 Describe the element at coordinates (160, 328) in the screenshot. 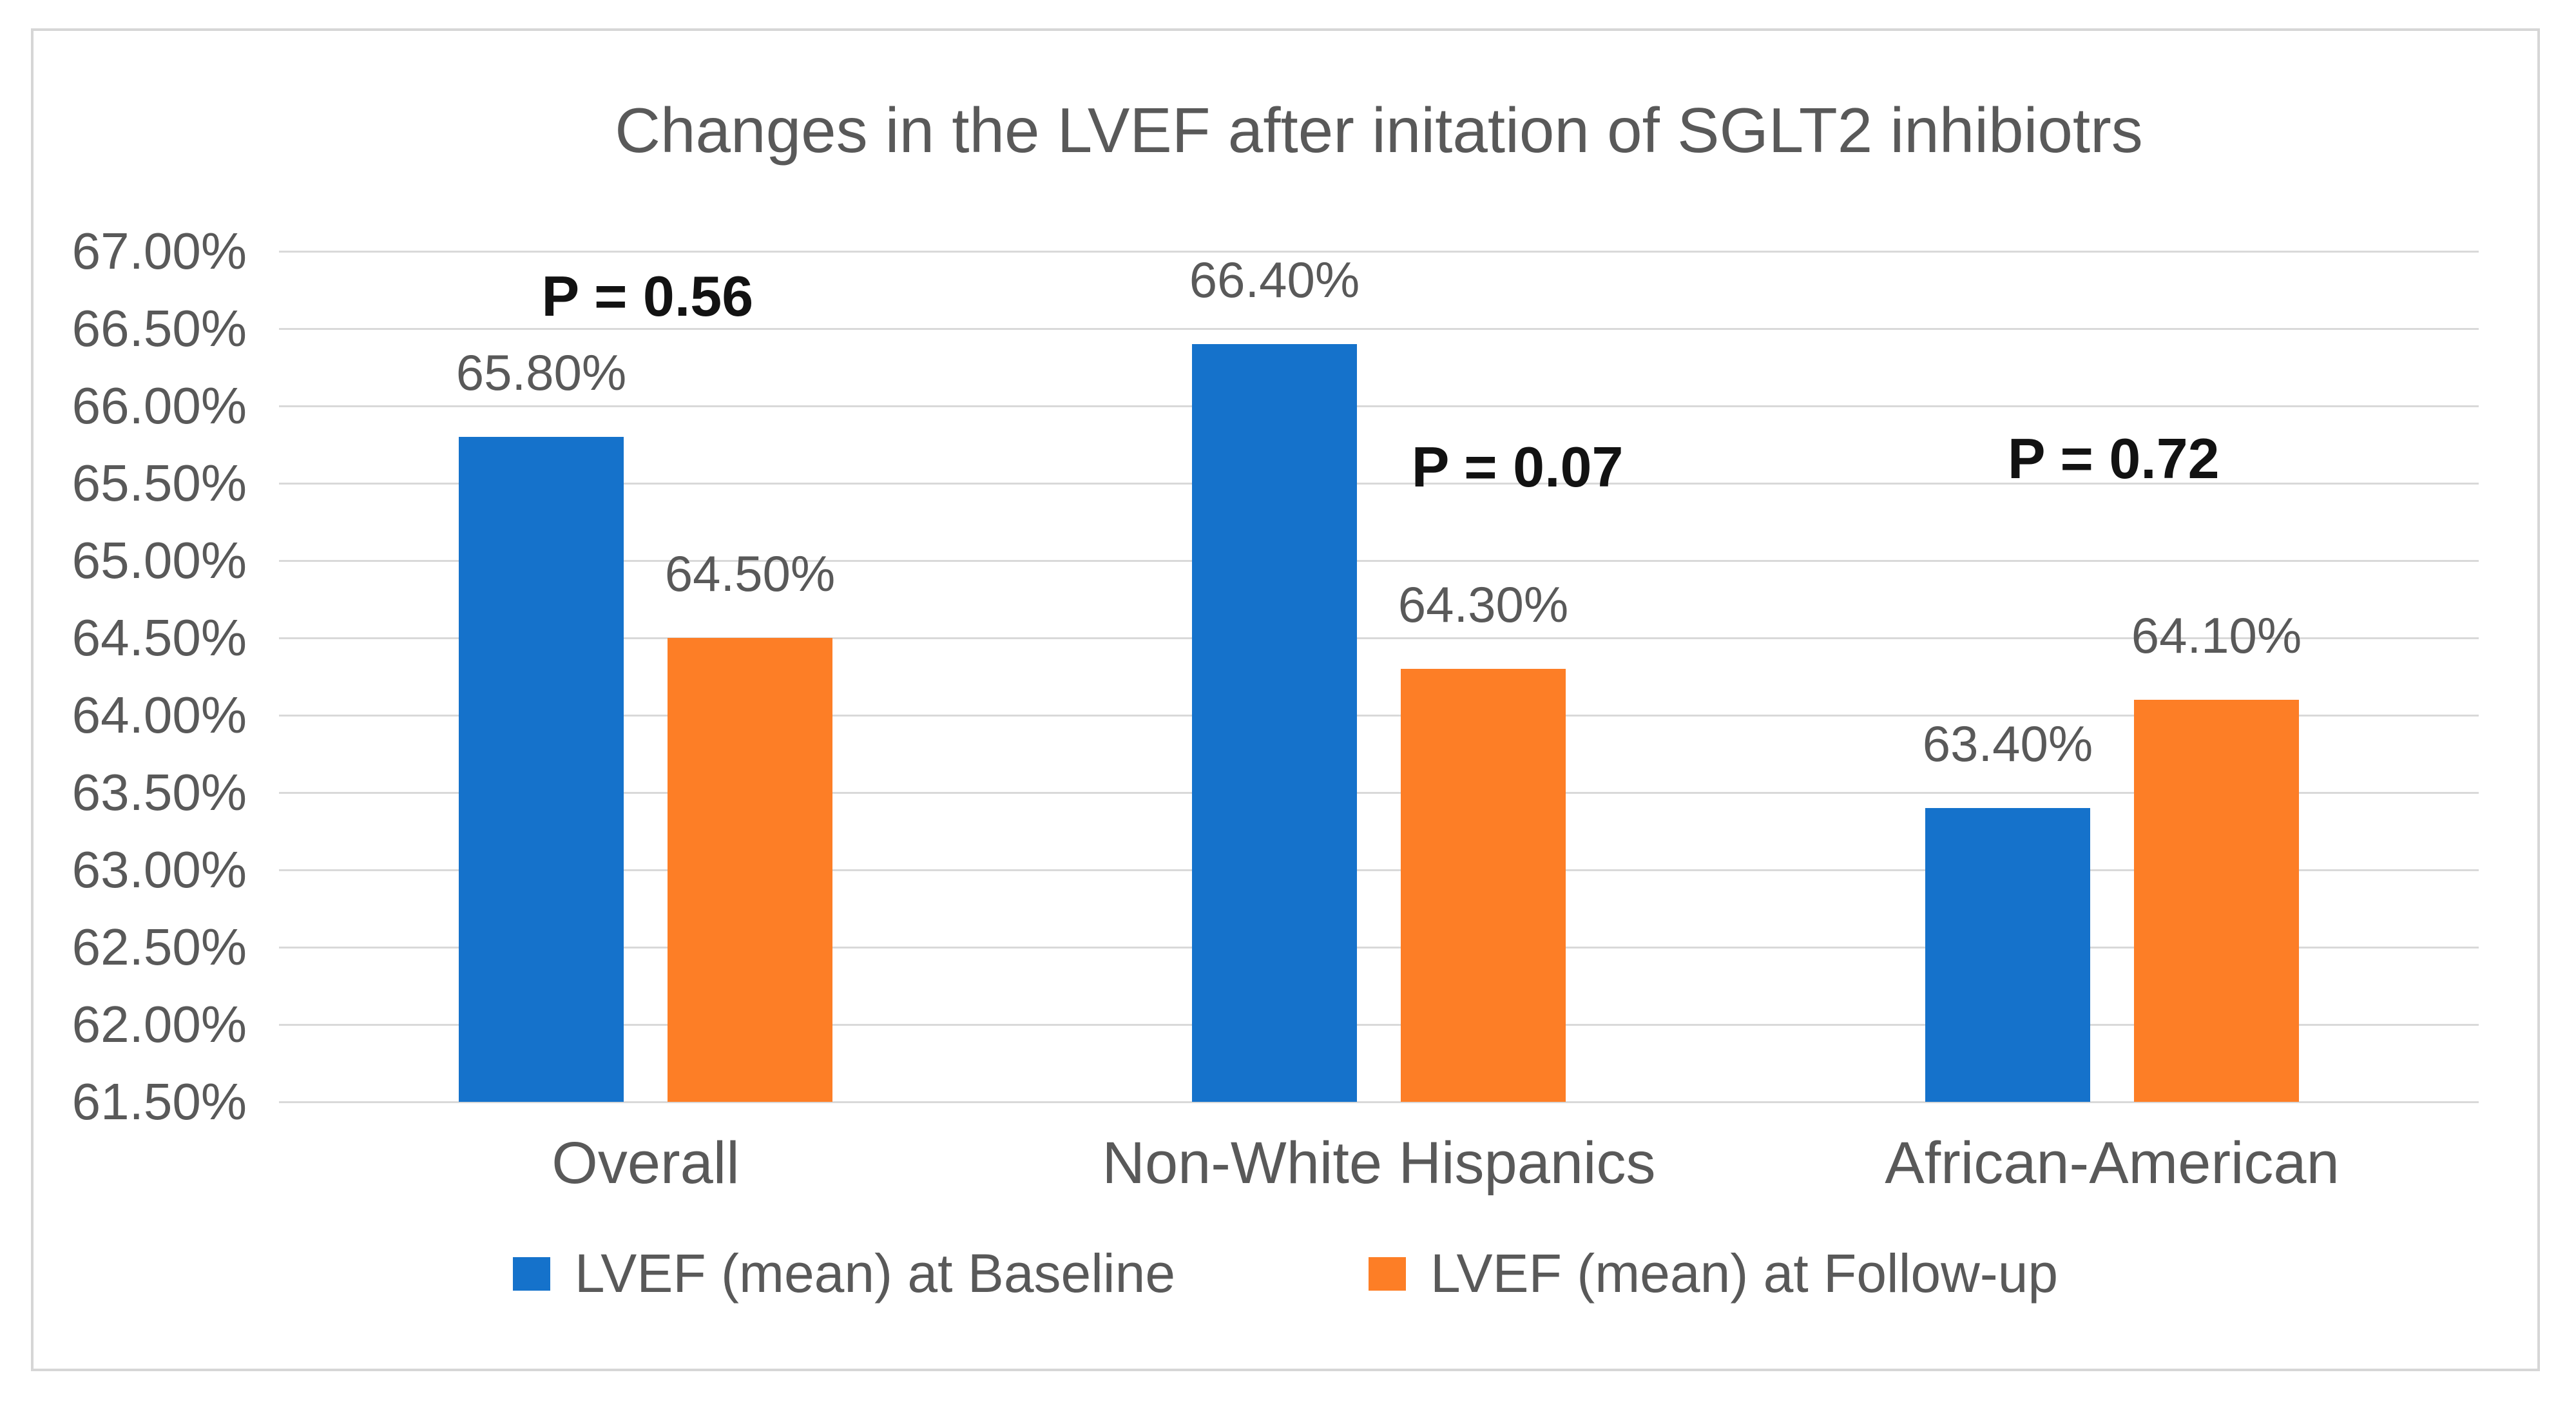

I see `y-axis-tick-label: 66.50%` at that location.